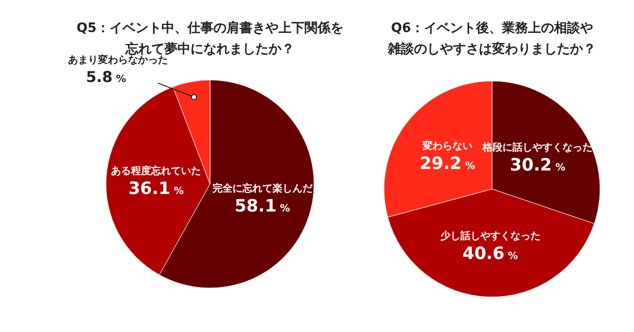 The height and width of the screenshot is (332, 634). I want to click on data-label: 58.1 %, so click(262, 206).